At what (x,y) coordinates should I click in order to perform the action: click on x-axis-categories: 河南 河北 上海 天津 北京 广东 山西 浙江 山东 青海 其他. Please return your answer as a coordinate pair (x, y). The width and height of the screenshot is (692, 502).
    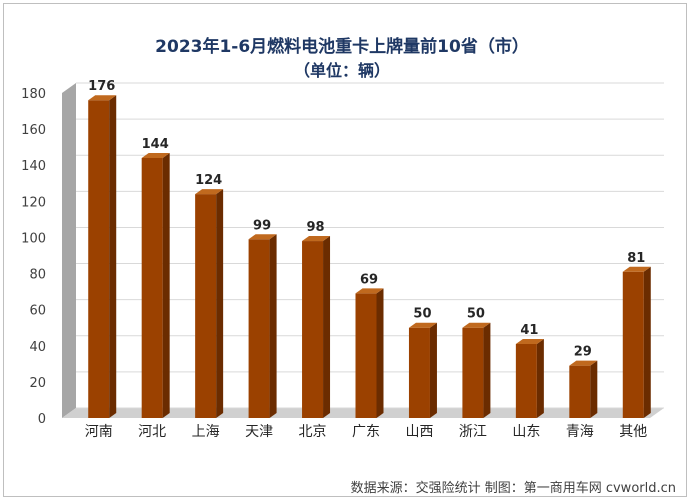
    Looking at the image, I should click on (366, 432).